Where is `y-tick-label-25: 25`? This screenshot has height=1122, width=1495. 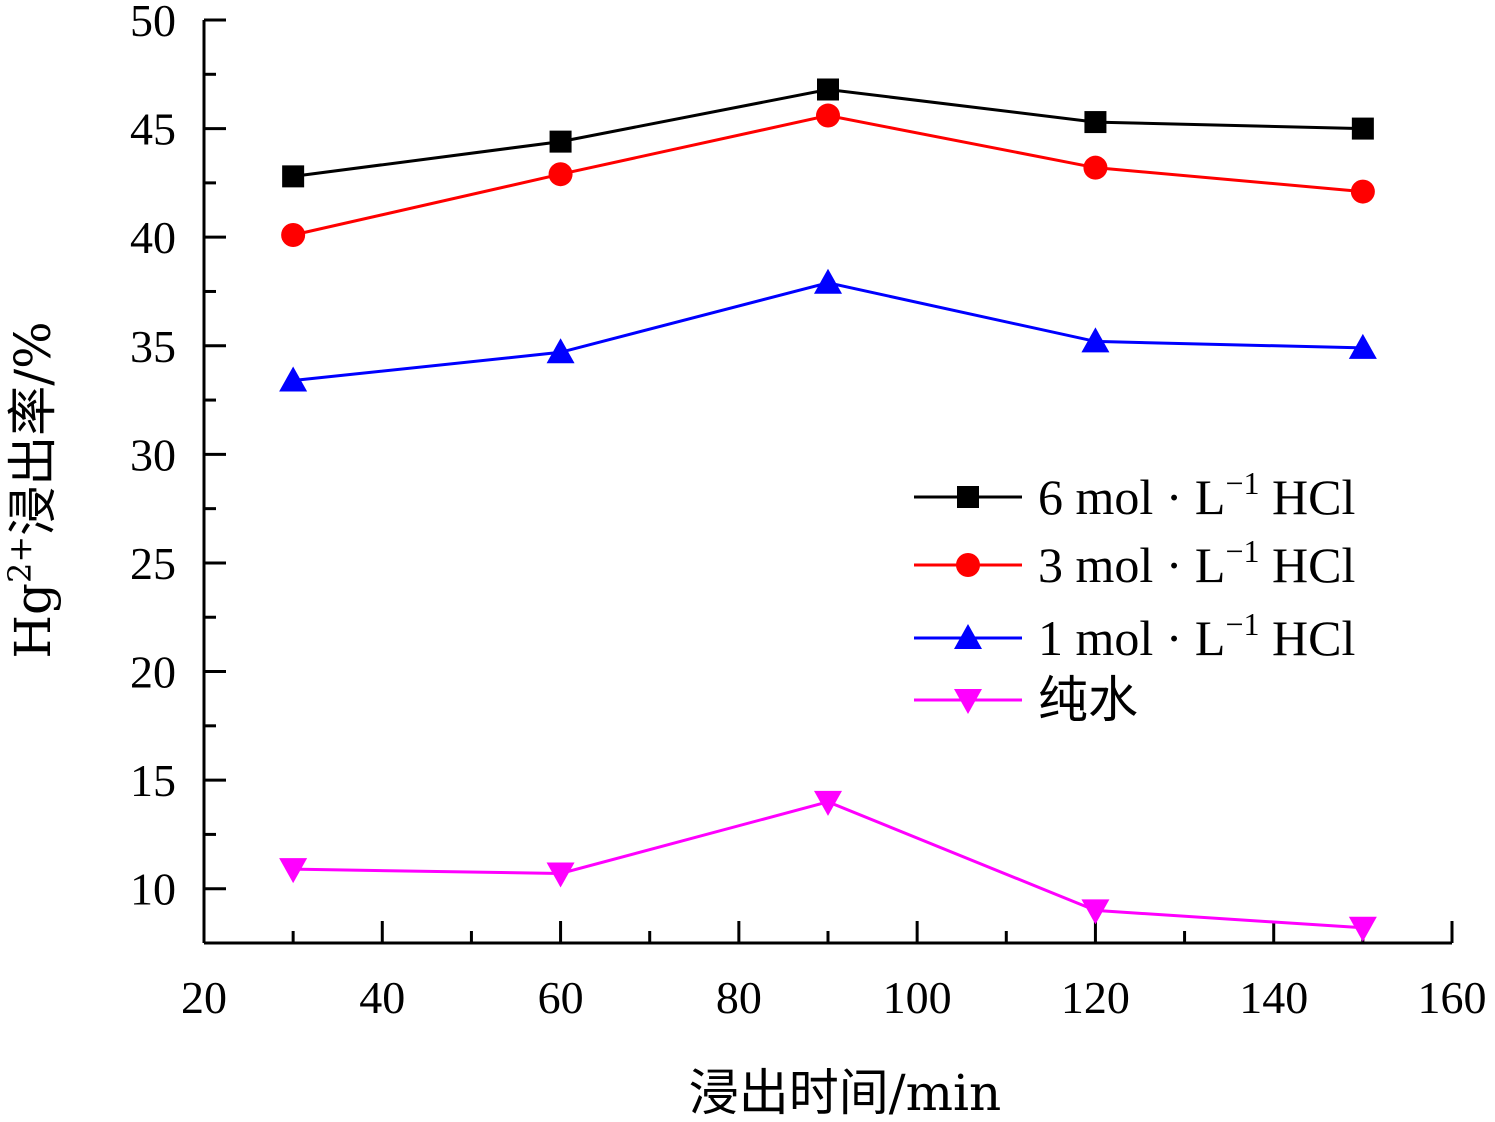
y-tick-label-25: 25 is located at coordinates (153, 563).